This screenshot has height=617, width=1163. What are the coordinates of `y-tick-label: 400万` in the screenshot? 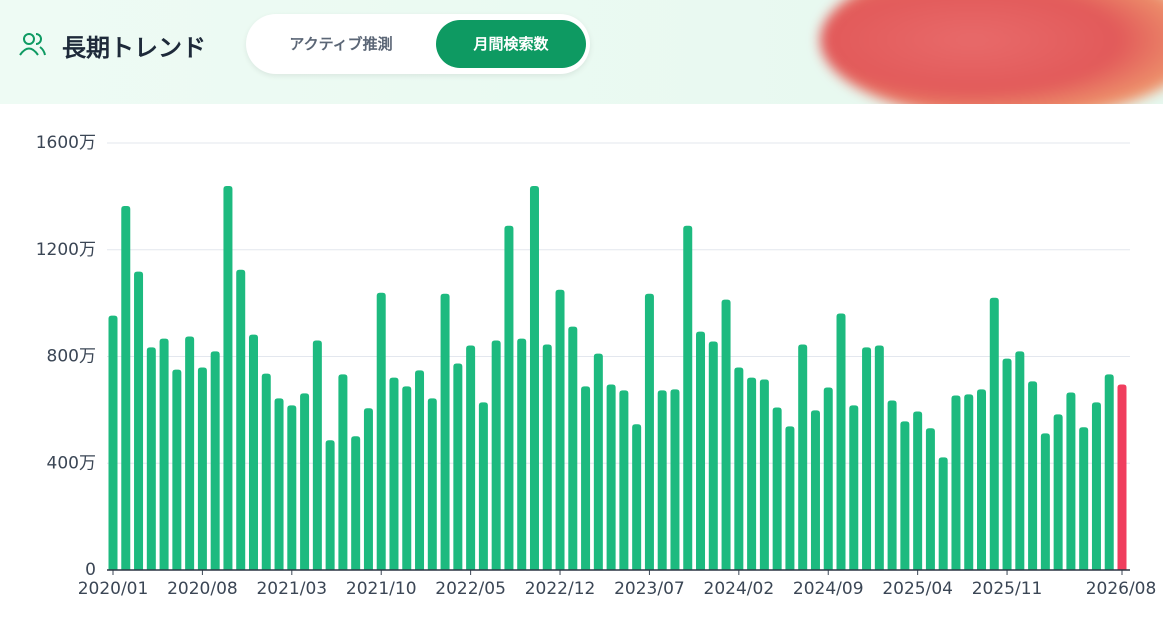 It's located at (71, 463).